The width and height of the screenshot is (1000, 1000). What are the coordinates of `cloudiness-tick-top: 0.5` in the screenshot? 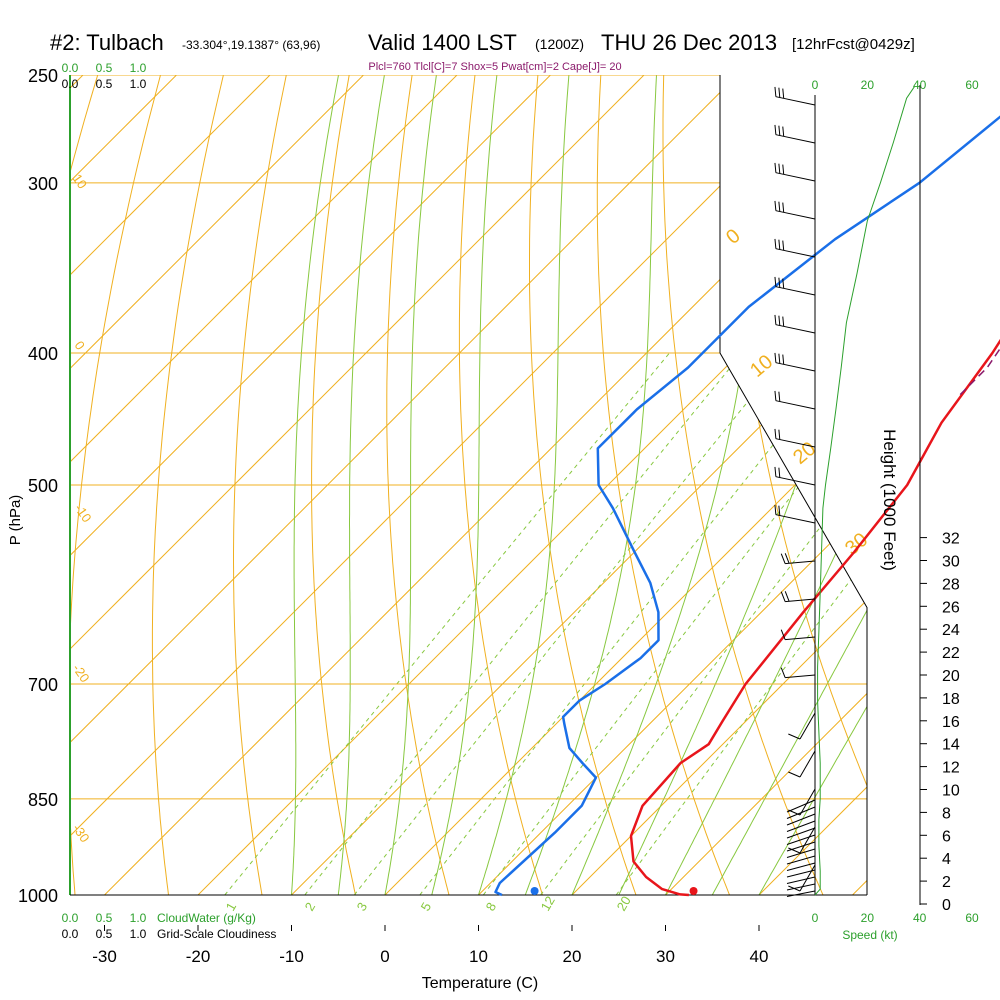 It's located at (104, 84).